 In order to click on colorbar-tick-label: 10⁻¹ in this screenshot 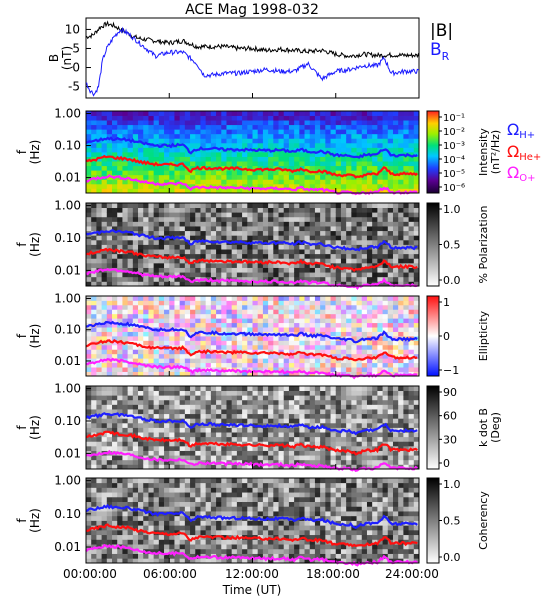, I will do `click(454, 118)`.